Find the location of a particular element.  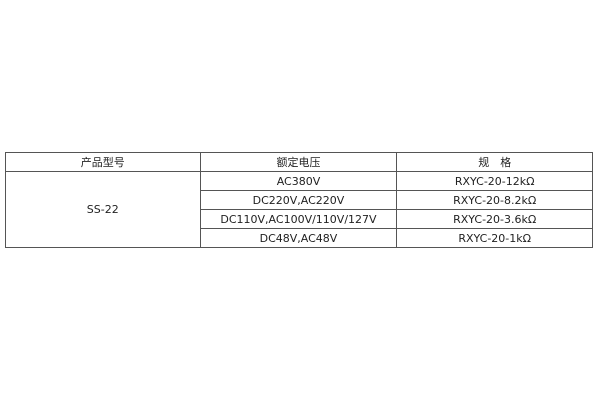

model-cell: SS-22 is located at coordinates (103, 209).